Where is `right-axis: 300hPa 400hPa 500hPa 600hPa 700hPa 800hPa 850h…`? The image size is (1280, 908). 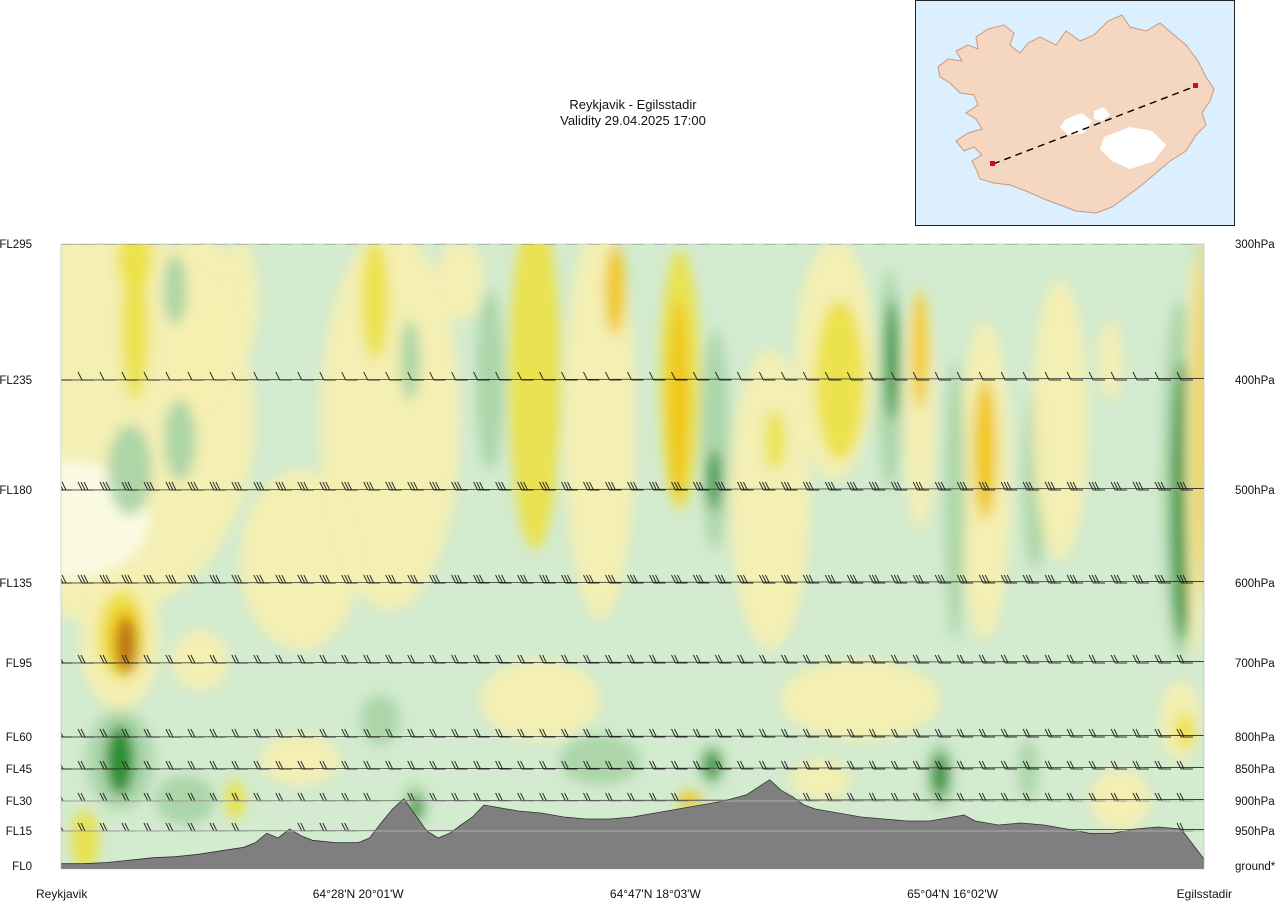 right-axis: 300hPa 400hPa 500hPa 600hPa 700hPa 800hPa 850h… is located at coordinates (1255, 556).